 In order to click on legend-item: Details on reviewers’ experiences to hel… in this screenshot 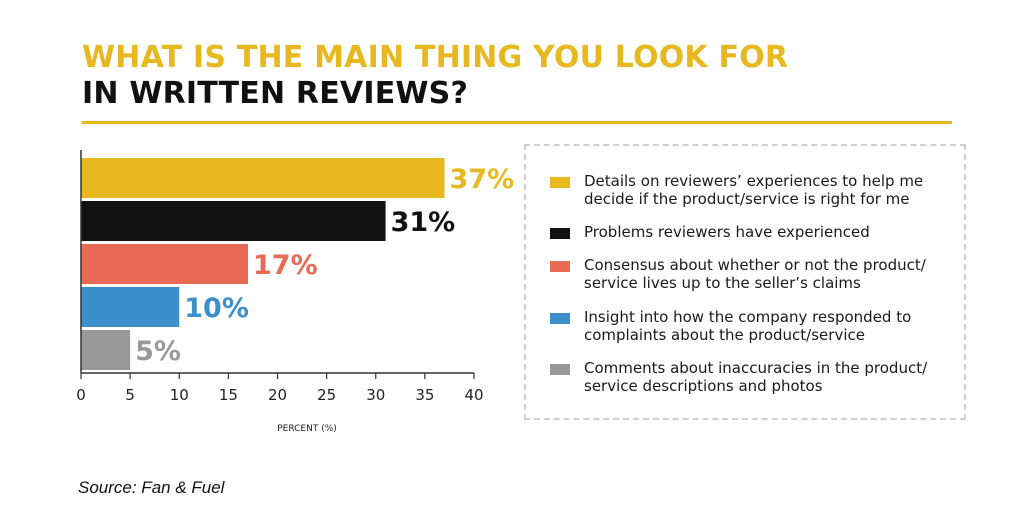, I will do `click(752, 190)`.